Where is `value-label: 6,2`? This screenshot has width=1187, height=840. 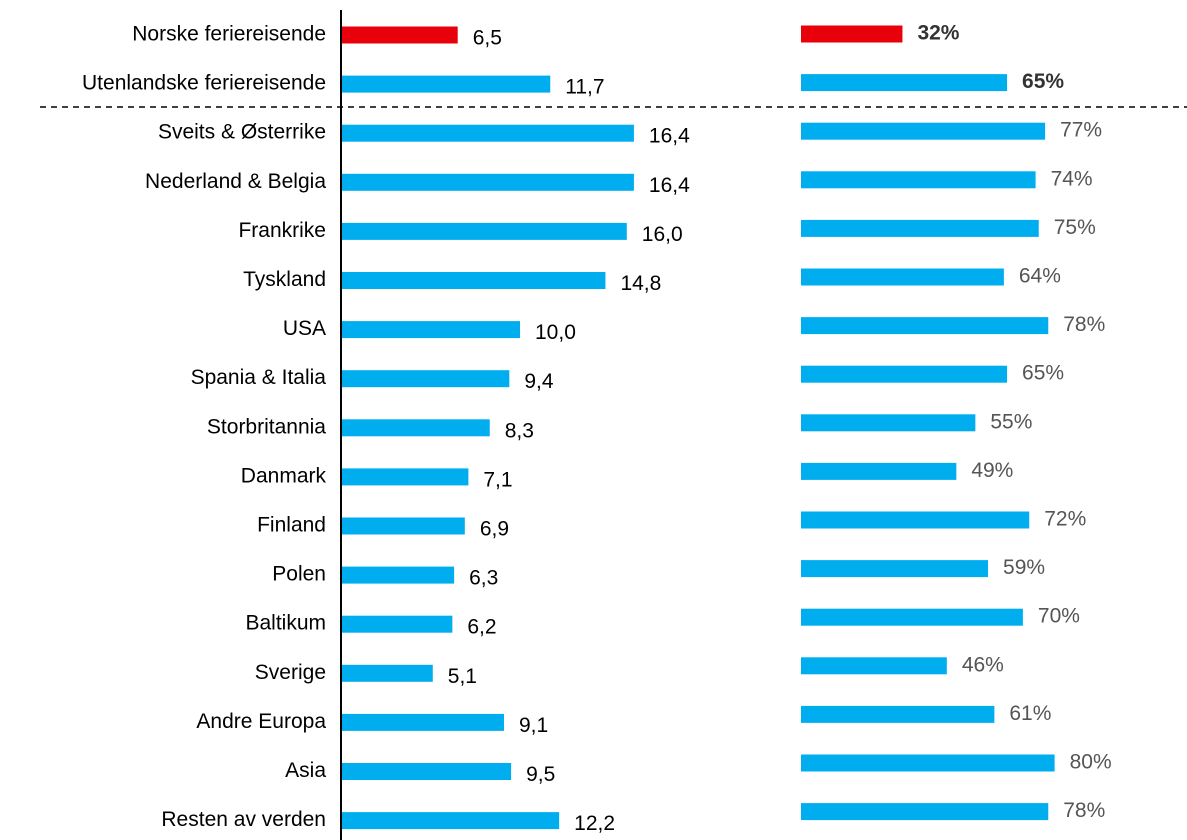 value-label: 6,2 is located at coordinates (481, 627).